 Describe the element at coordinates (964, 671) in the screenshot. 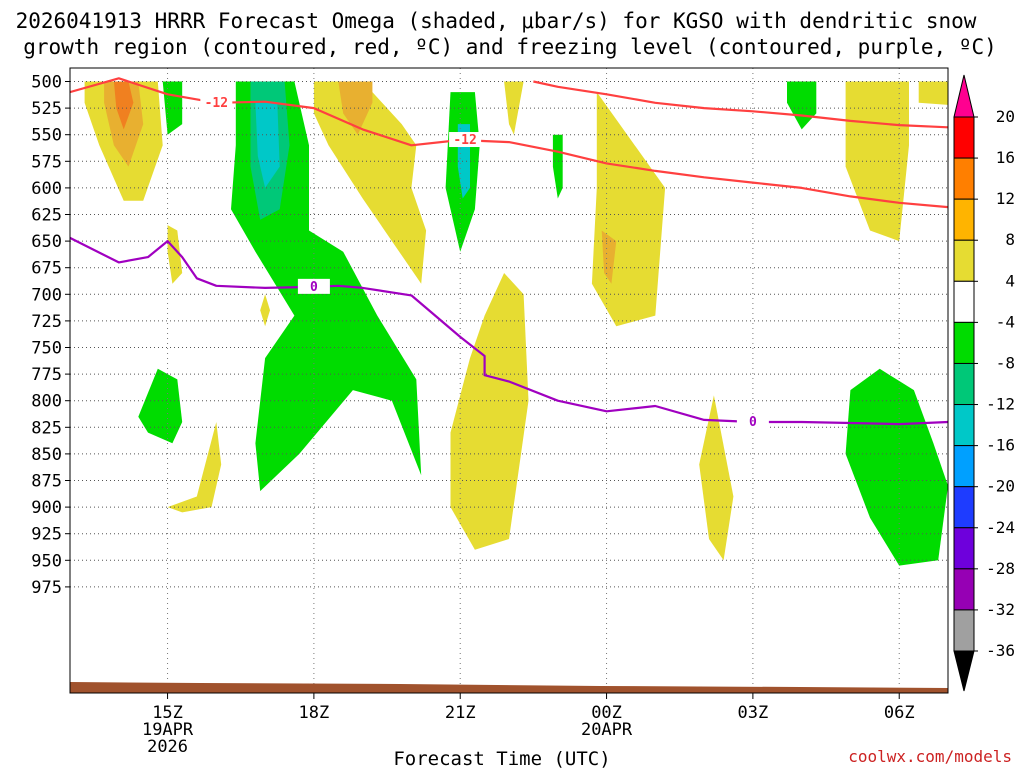

I see `colorbar-bottom-arrow` at that location.